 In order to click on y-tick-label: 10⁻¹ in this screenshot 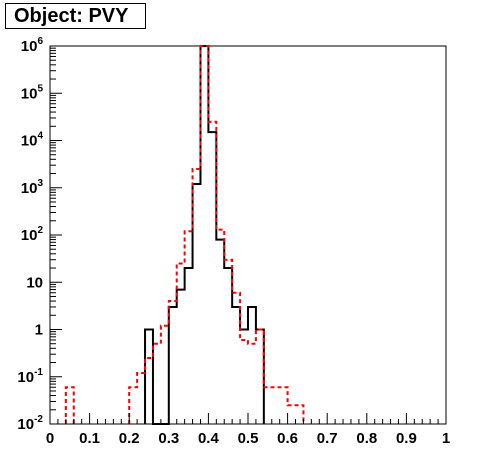, I will do `click(30, 376)`.